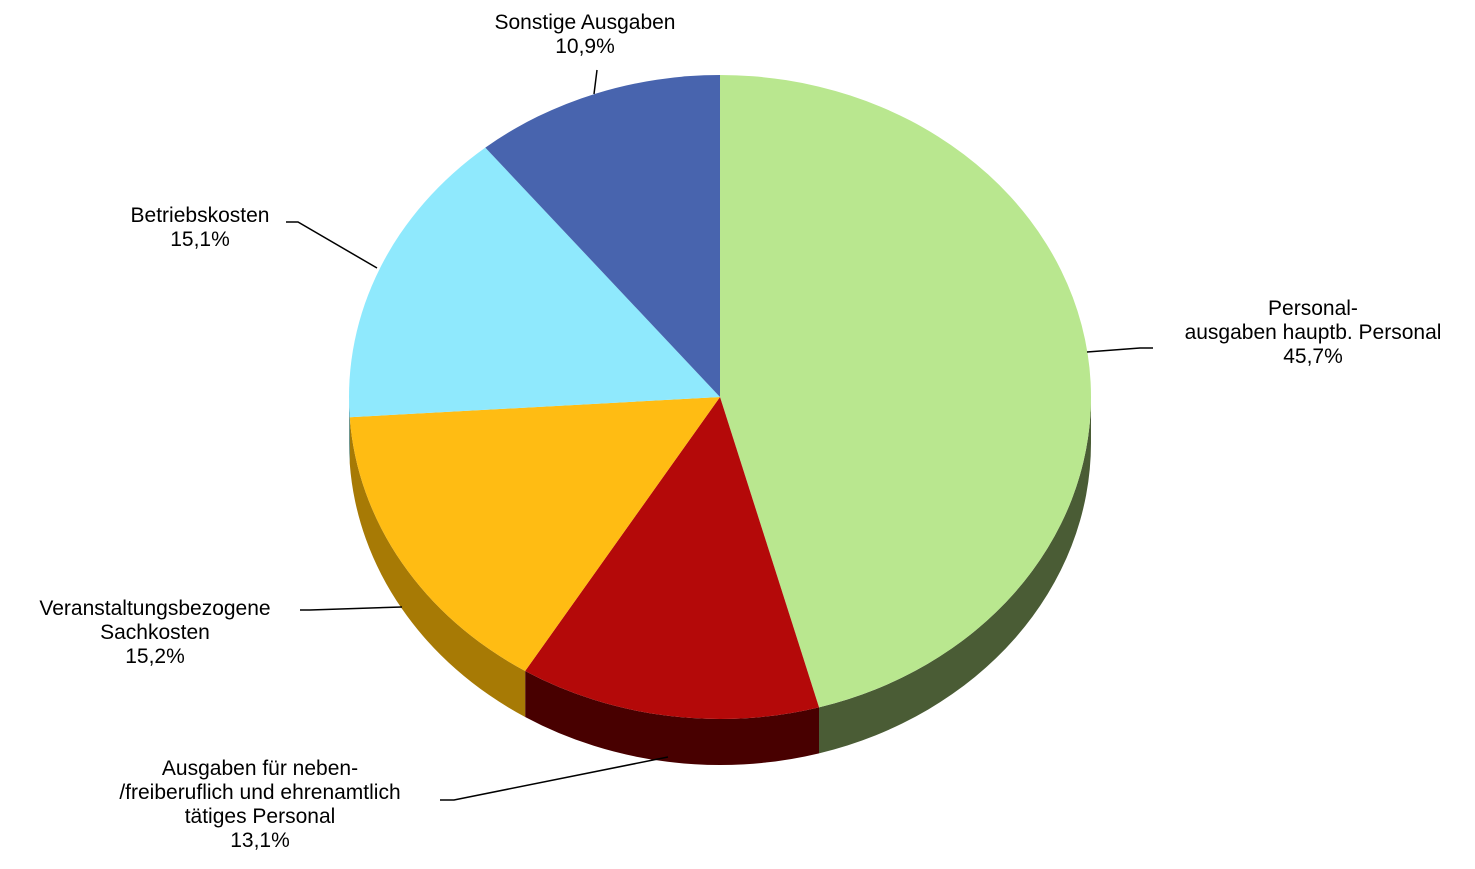 This screenshot has width=1475, height=869. Describe the element at coordinates (200, 215) in the screenshot. I see `slice-name-line: Betriebskosten` at that location.